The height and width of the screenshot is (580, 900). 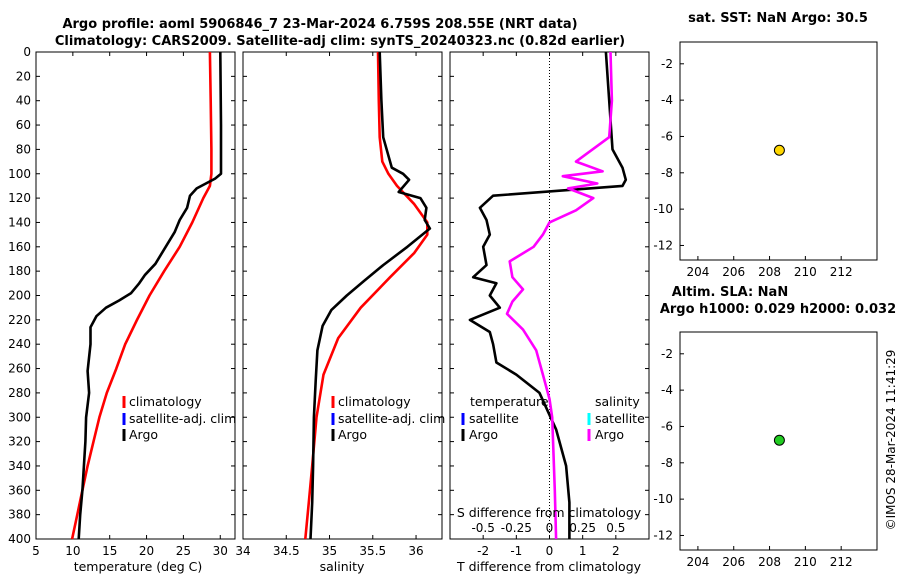 I want to click on y-tick-label: 220, so click(x=19, y=320).